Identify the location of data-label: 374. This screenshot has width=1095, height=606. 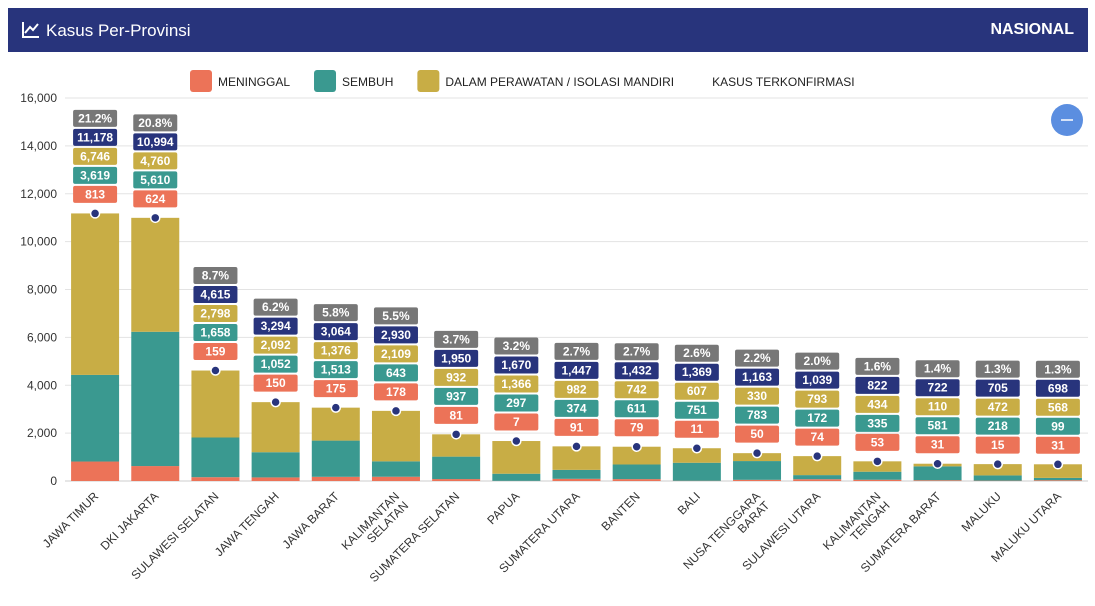
(576, 408).